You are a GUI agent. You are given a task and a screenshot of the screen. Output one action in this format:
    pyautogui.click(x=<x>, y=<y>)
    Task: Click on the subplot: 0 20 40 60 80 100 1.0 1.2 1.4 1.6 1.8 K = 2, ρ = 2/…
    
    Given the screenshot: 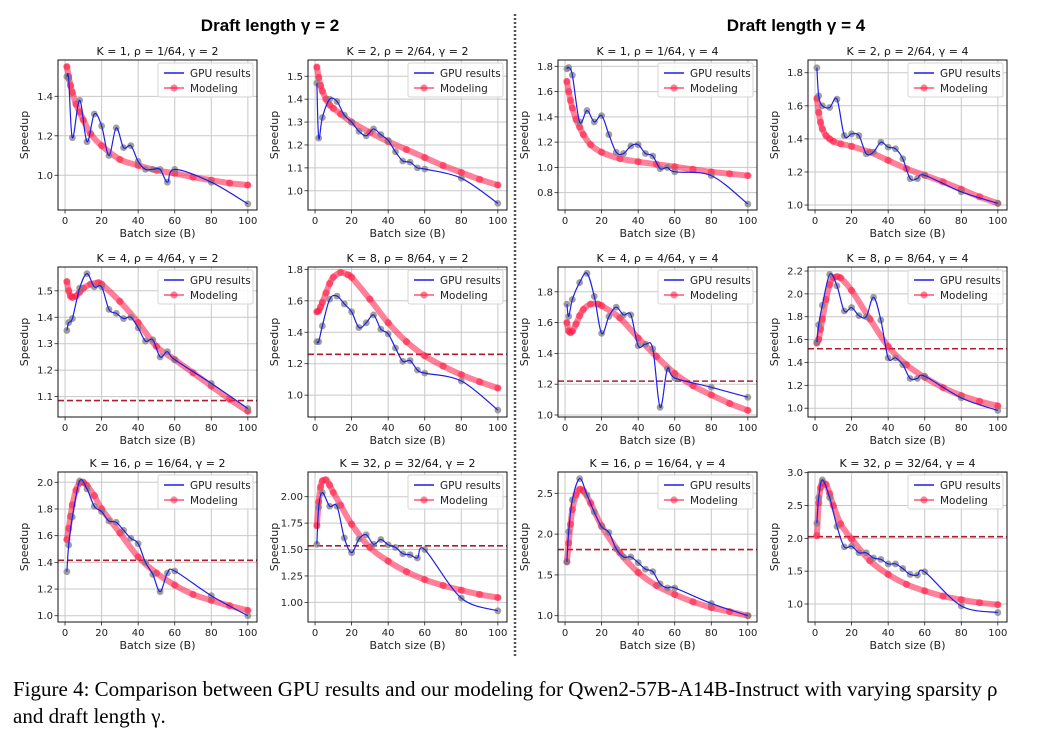 What is the action you would take?
    pyautogui.click(x=888, y=142)
    